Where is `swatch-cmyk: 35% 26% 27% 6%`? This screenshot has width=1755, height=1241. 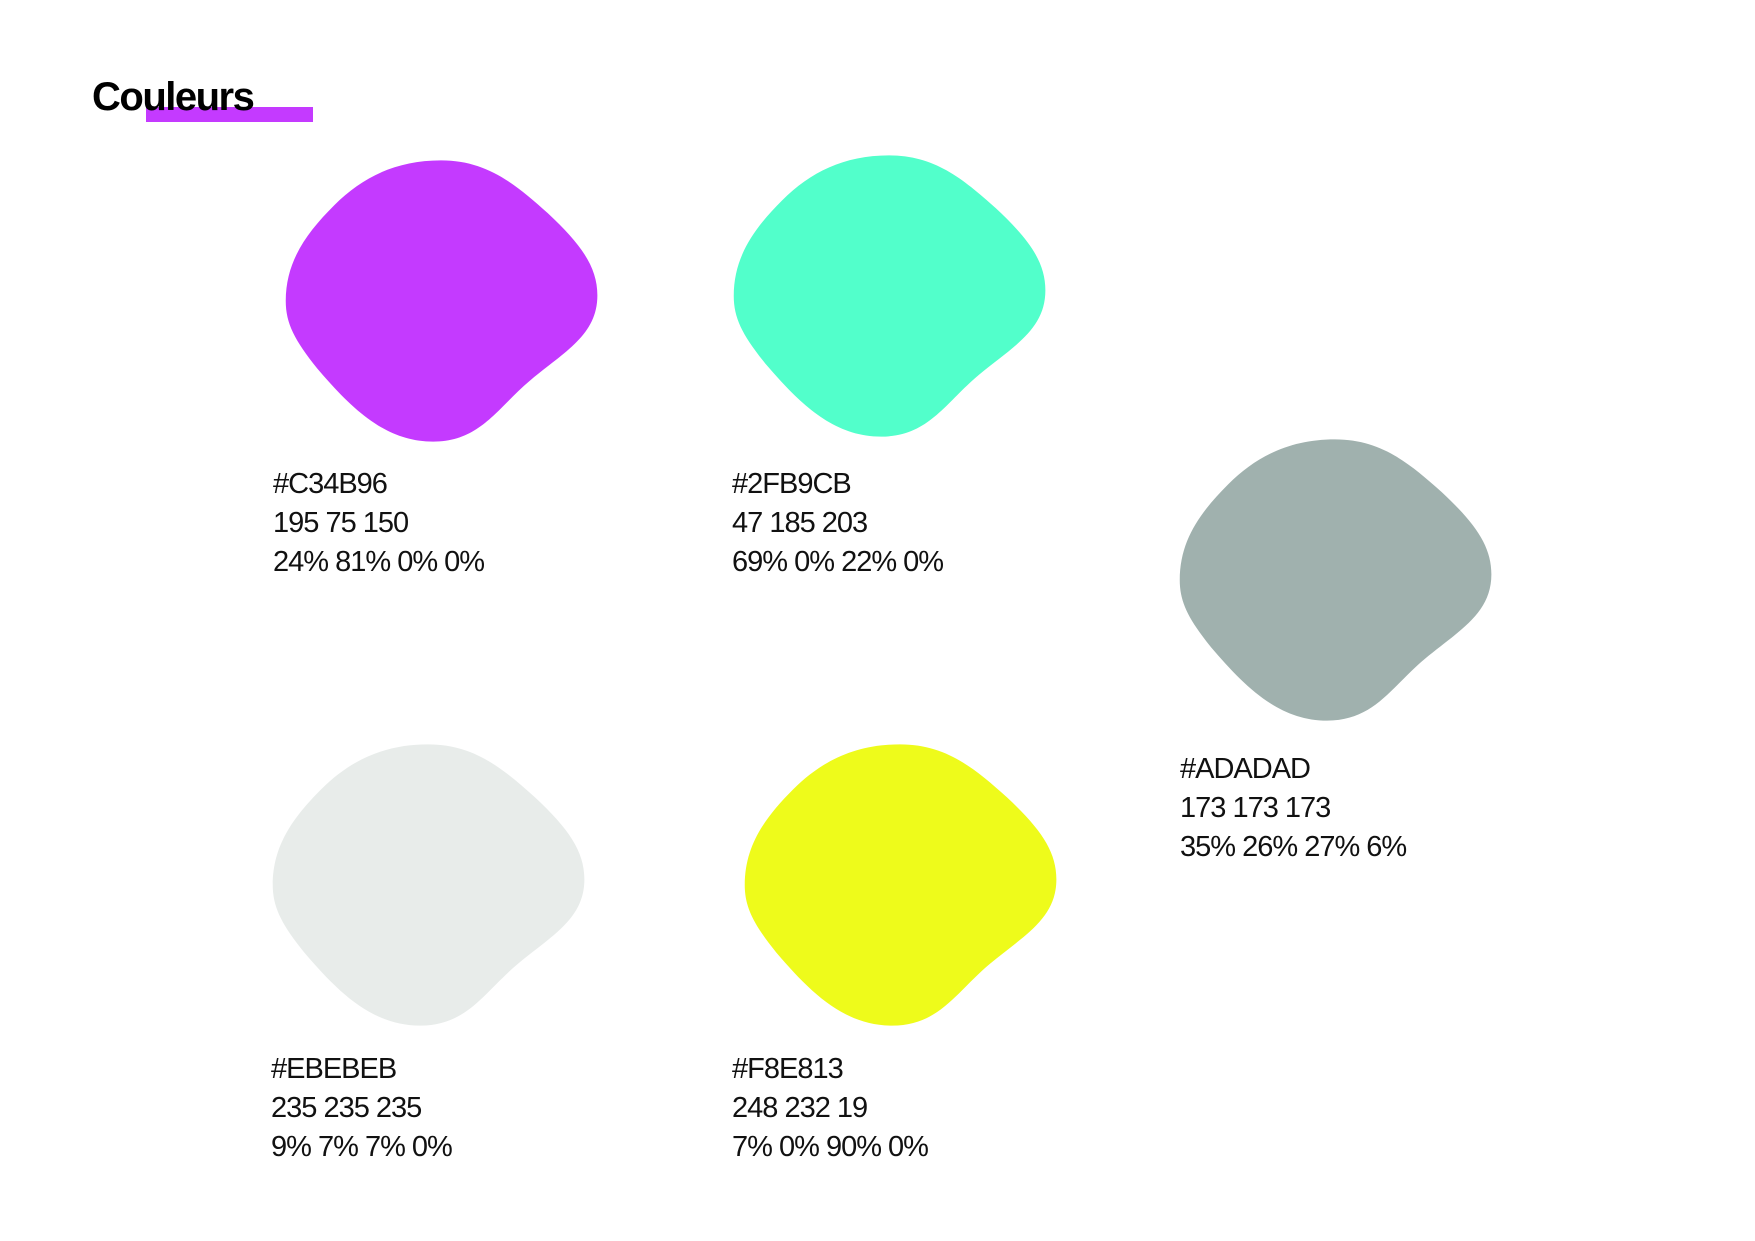
swatch-cmyk: 35% 26% 27% 6% is located at coordinates (1293, 847).